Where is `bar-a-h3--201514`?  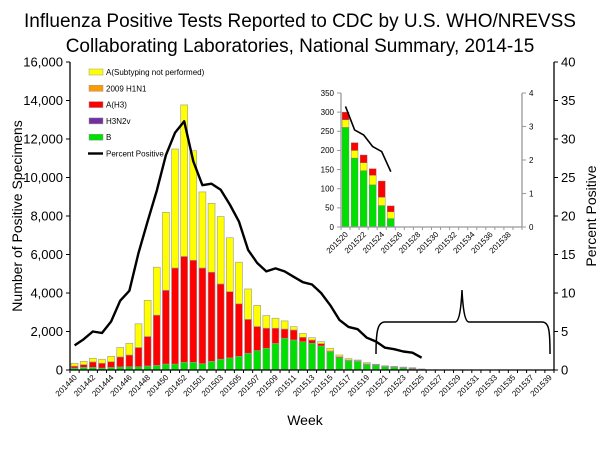 bar-a-h3--201514 is located at coordinates (321, 345).